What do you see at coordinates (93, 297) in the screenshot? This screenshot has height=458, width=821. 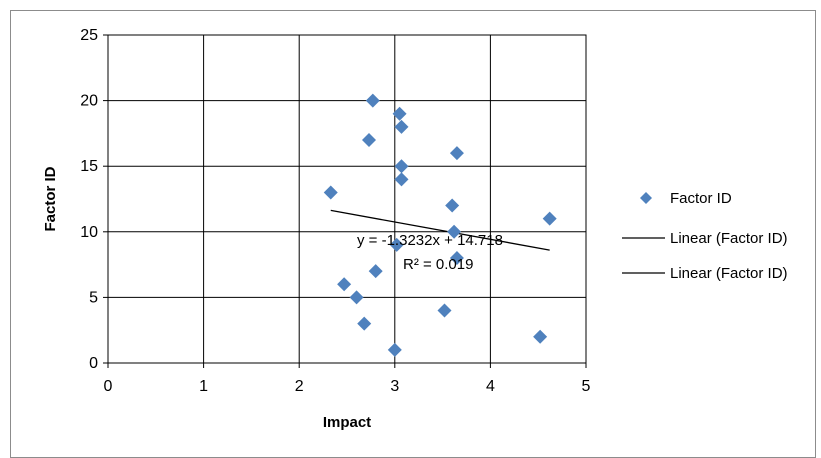 I see `y-tick-label: 5` at bounding box center [93, 297].